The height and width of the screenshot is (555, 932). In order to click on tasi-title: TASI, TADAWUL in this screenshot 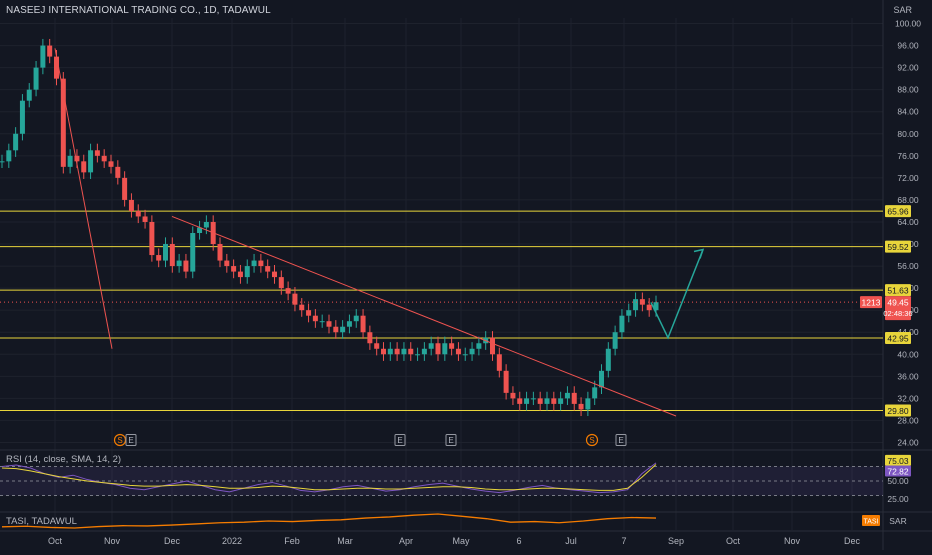, I will do `click(41, 521)`.